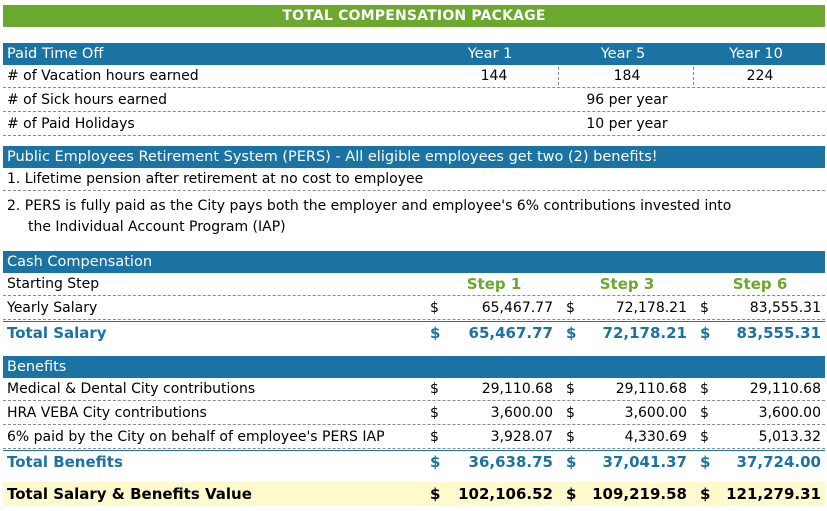 The image size is (827, 511). Describe the element at coordinates (103, 76) in the screenshot. I see `vacation-label: # of Vacation hours earned` at that location.